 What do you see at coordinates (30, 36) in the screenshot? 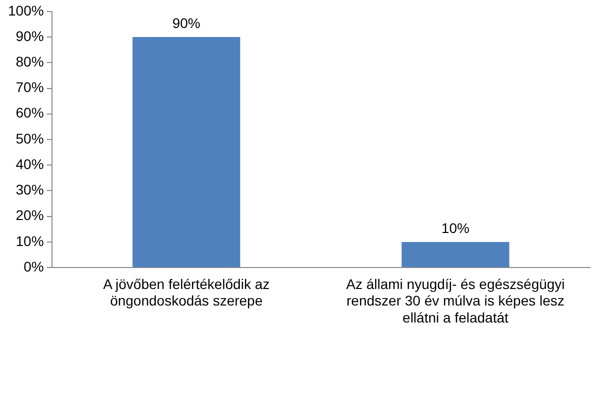
I see `y-tick-label: 90%` at bounding box center [30, 36].